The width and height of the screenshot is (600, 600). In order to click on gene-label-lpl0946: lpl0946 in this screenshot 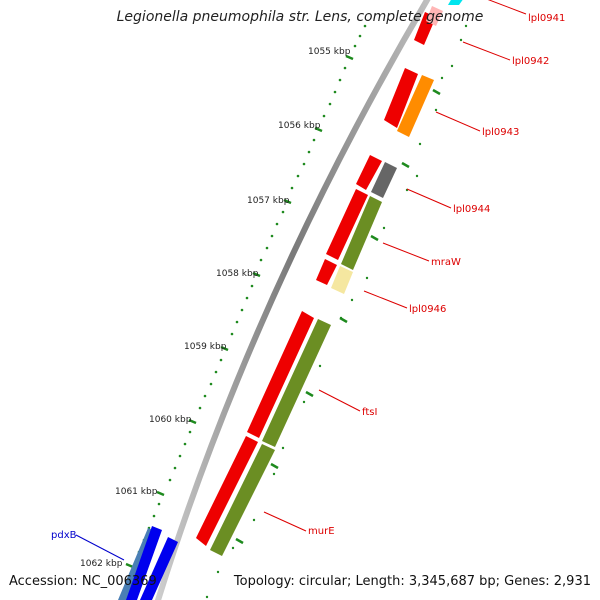, I will do `click(427, 309)`.